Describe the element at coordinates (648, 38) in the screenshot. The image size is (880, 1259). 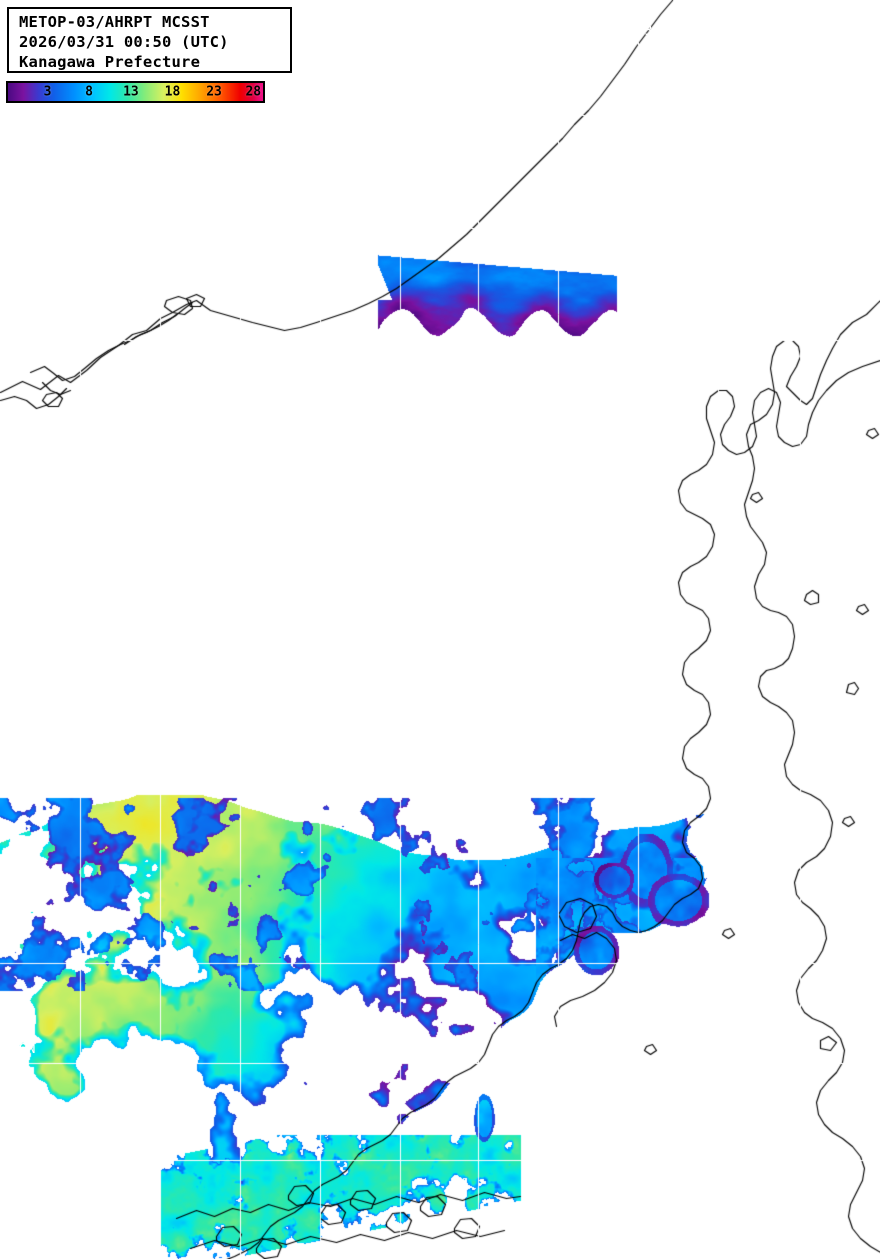
I see `graticule-label-138e: 138E` at that location.